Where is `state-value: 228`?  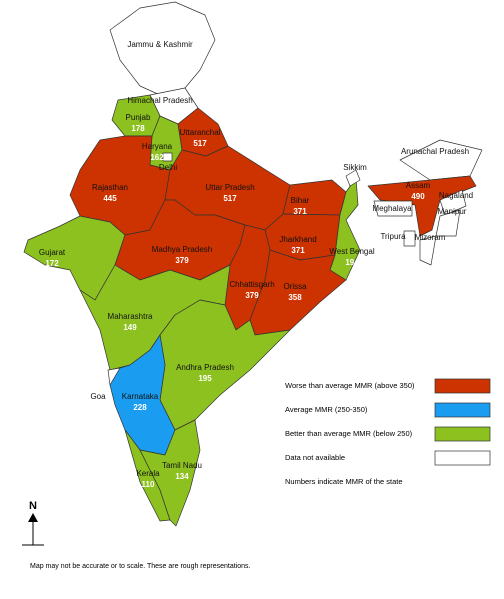 state-value: 228 is located at coordinates (140, 407).